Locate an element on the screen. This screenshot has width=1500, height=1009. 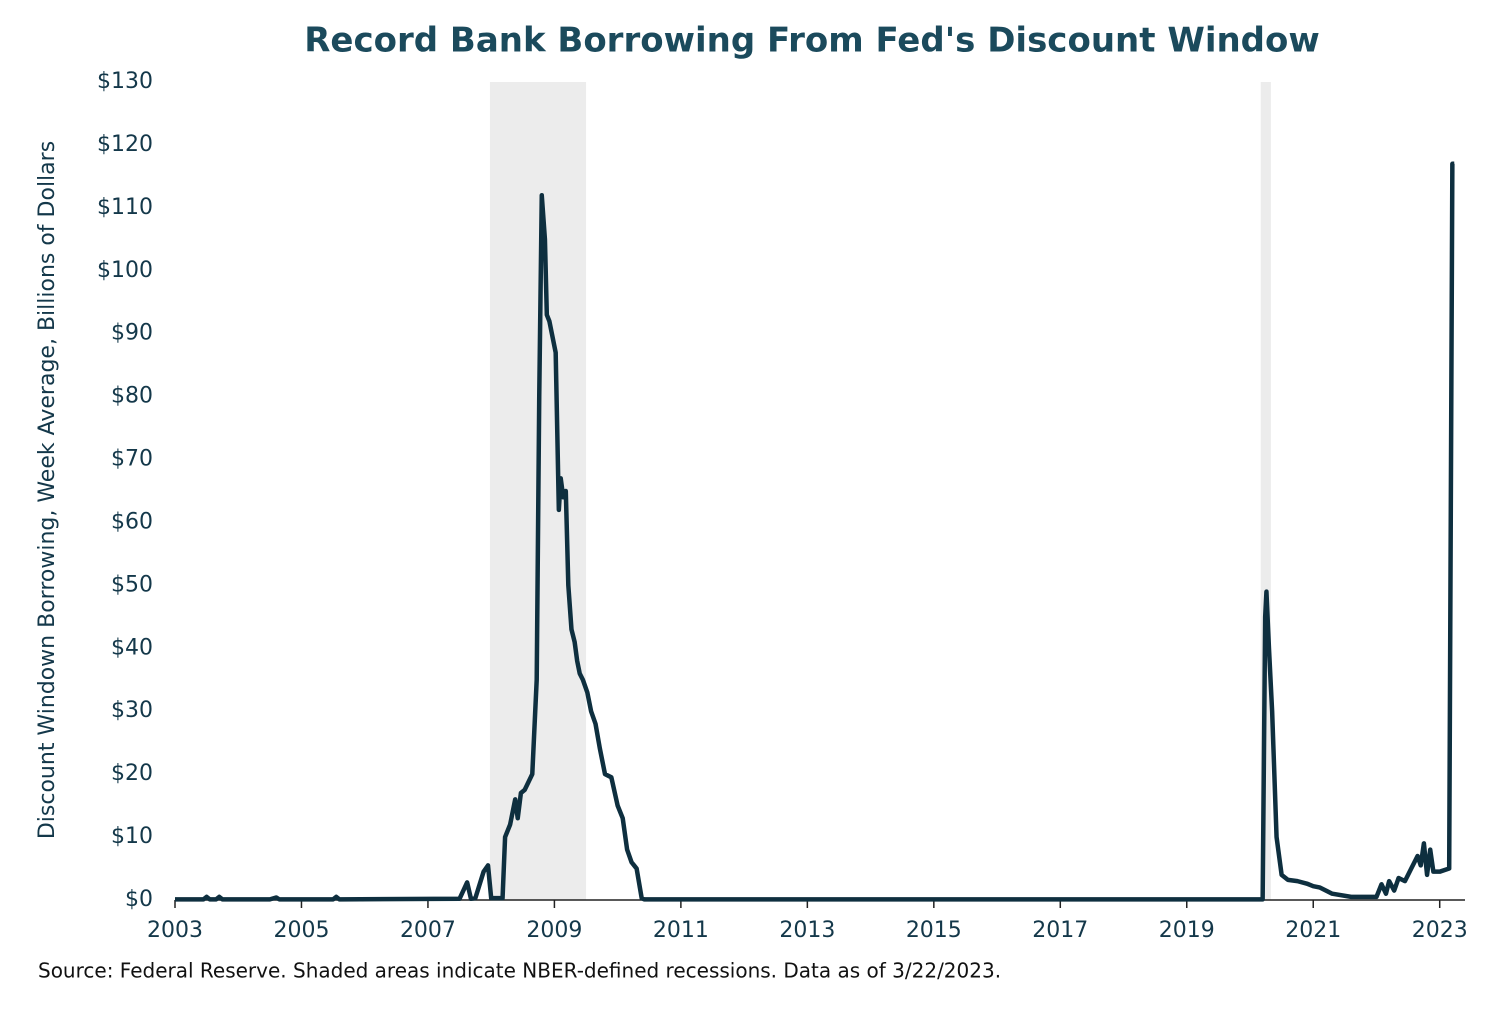
x-tick-label: 2013 is located at coordinates (807, 930).